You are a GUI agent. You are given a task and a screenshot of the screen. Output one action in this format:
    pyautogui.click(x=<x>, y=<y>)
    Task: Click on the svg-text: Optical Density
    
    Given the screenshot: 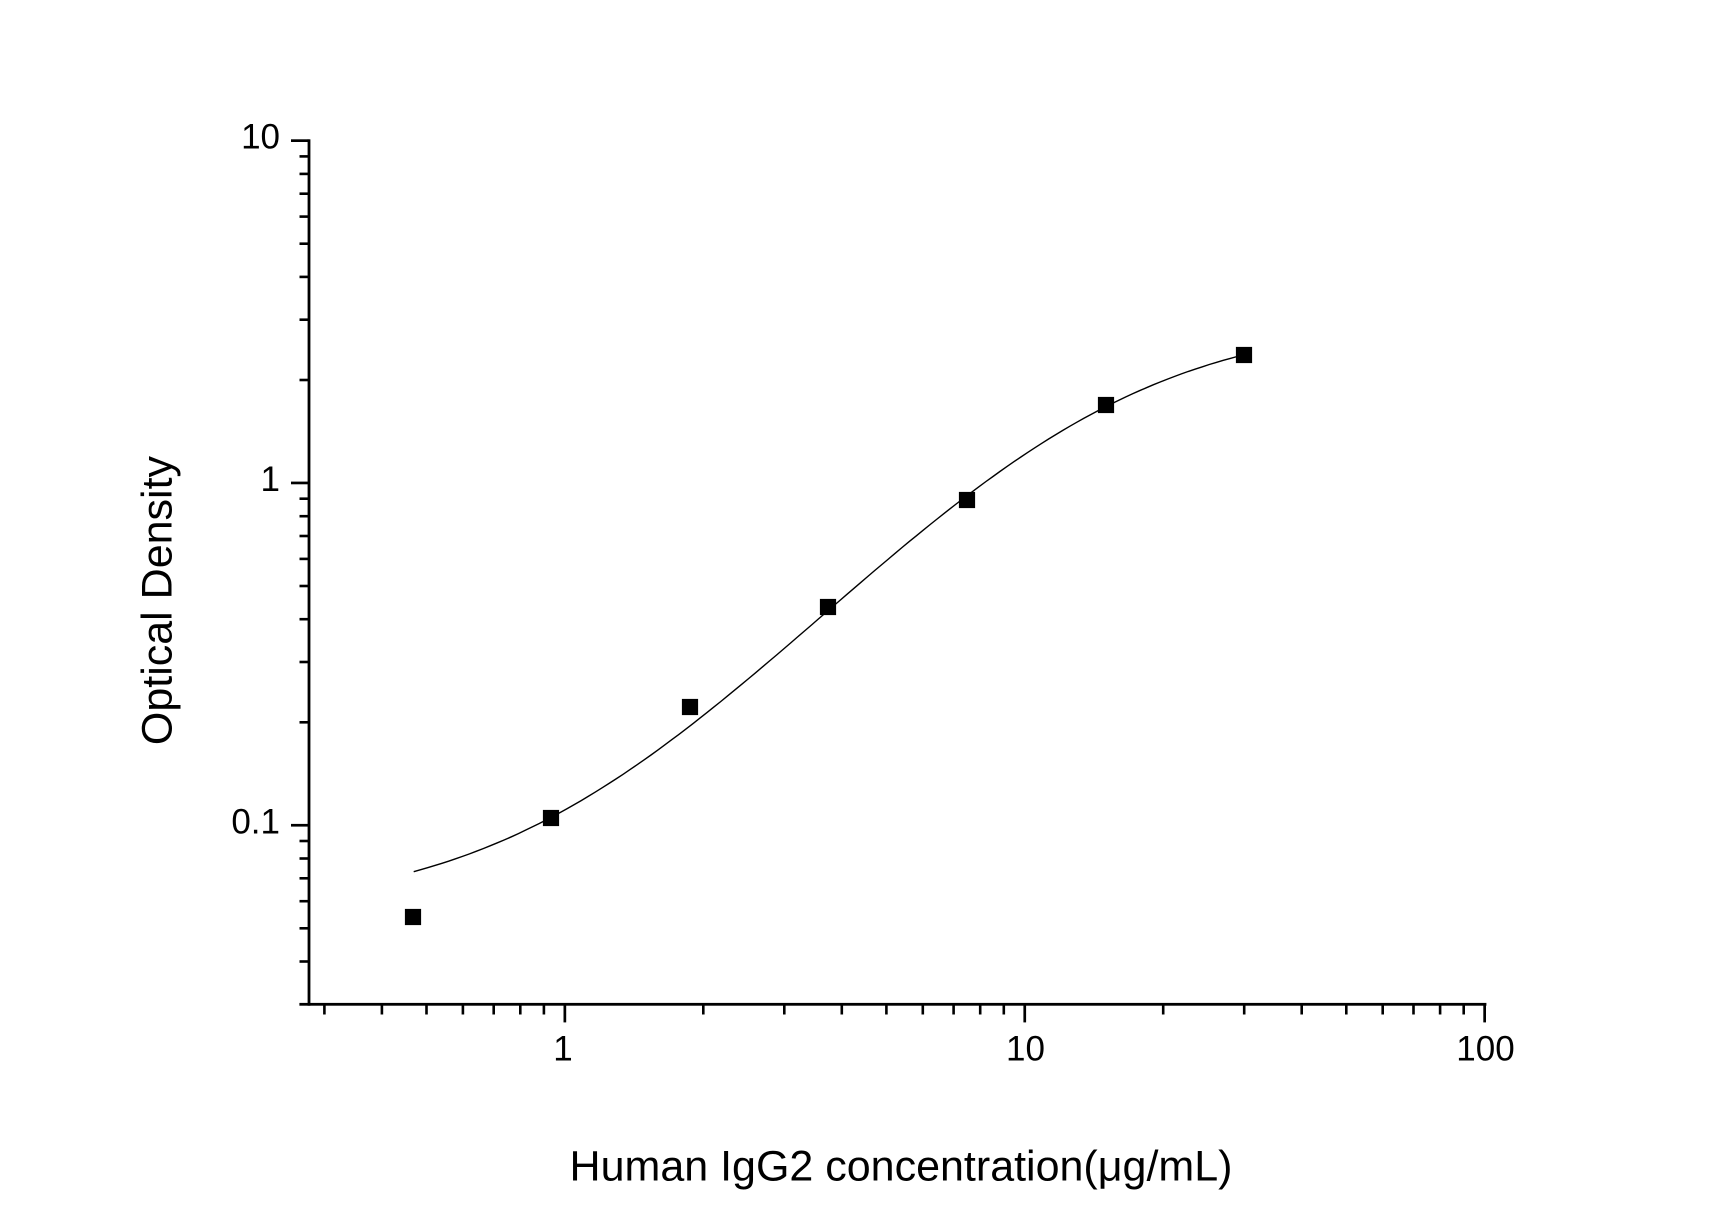 What is the action you would take?
    pyautogui.click(x=157, y=600)
    